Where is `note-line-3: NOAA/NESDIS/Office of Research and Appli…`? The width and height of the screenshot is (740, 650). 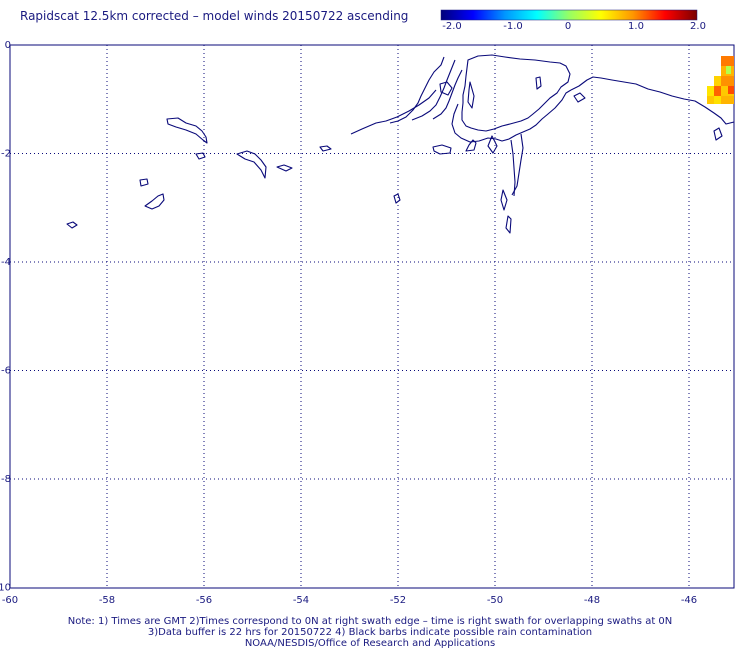 note-line-3: NOAA/NESDIS/Office of Research and Appli… is located at coordinates (370, 643).